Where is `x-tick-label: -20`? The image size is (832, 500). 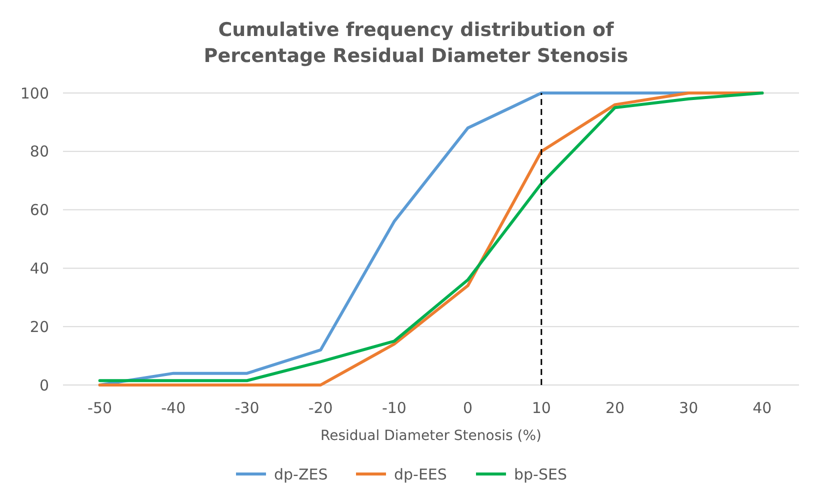 x-tick-label: -20 is located at coordinates (320, 408).